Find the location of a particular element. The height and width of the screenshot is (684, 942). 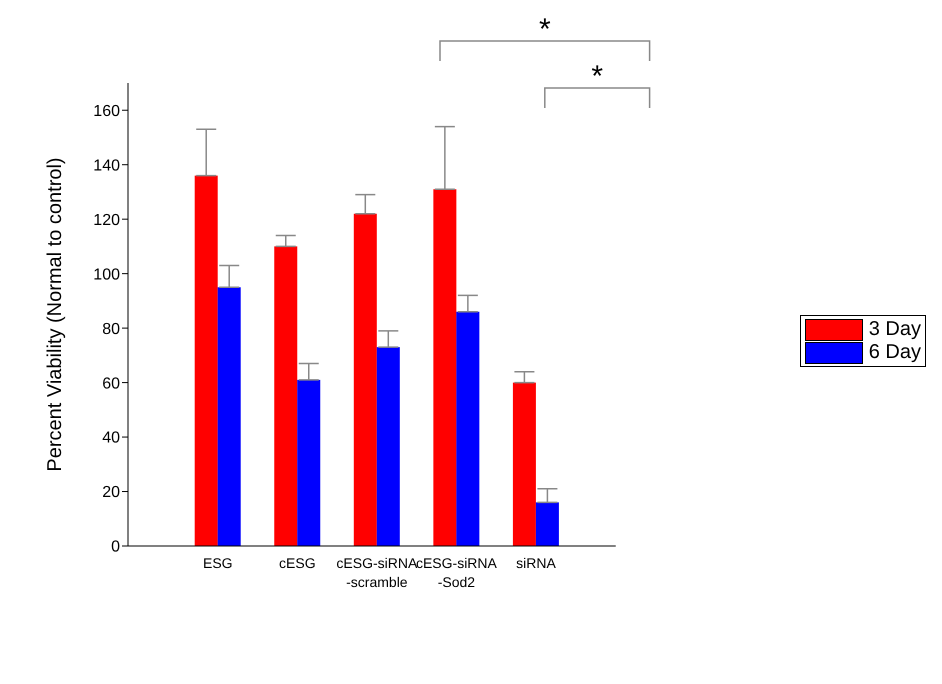

y-tick-label: 60 is located at coordinates (111, 383).